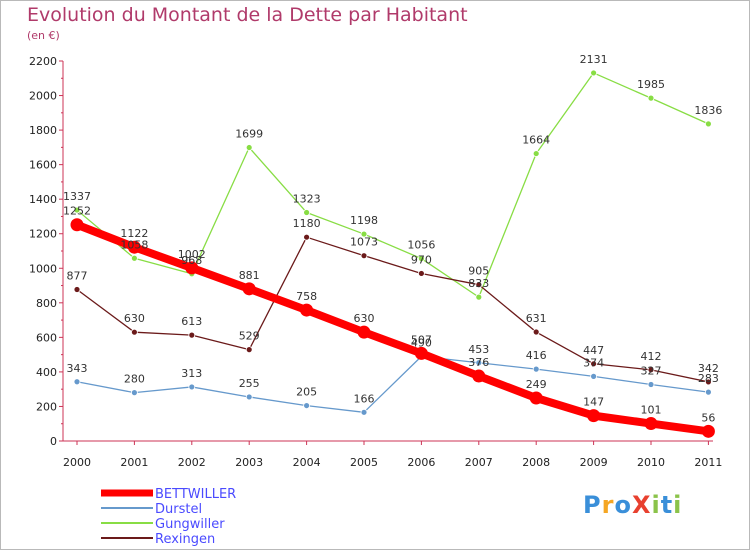 This screenshot has height=550, width=750. What do you see at coordinates (708, 417) in the screenshot?
I see `data-label: 56` at bounding box center [708, 417].